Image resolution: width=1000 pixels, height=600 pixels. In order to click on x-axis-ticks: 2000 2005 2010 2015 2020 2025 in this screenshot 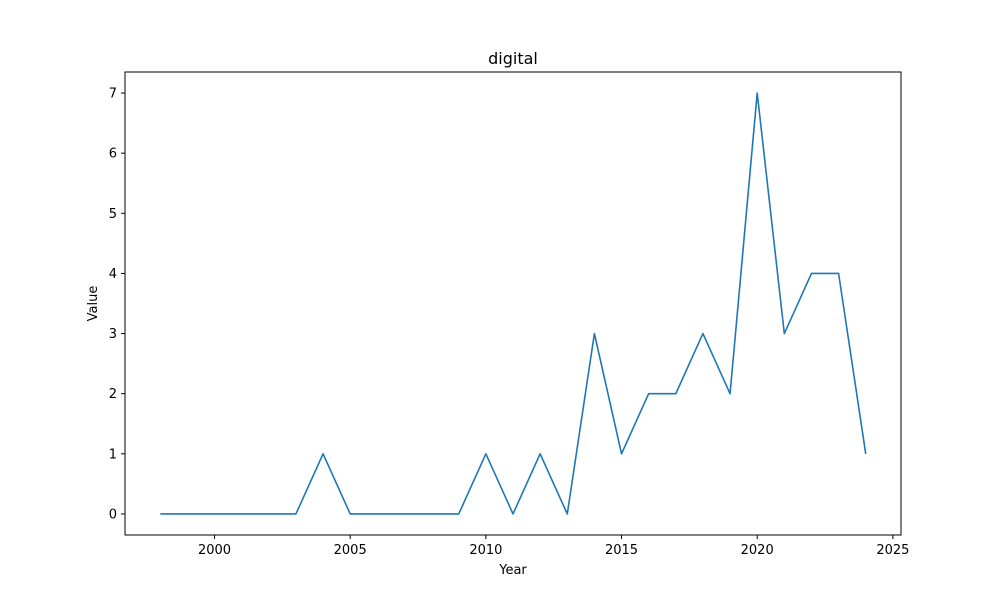, I will do `click(553, 546)`.